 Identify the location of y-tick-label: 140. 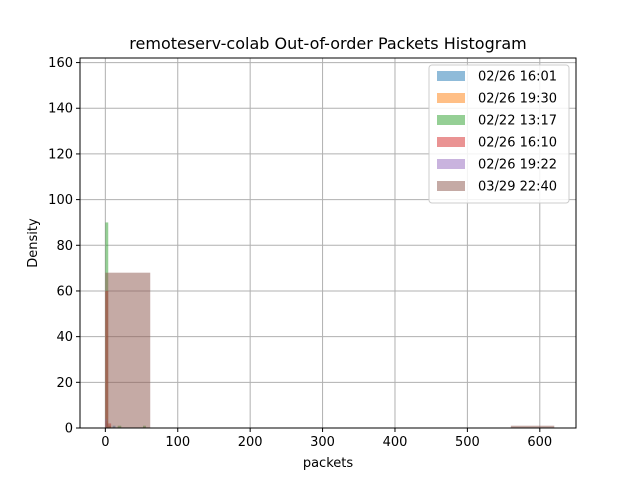
(60, 109).